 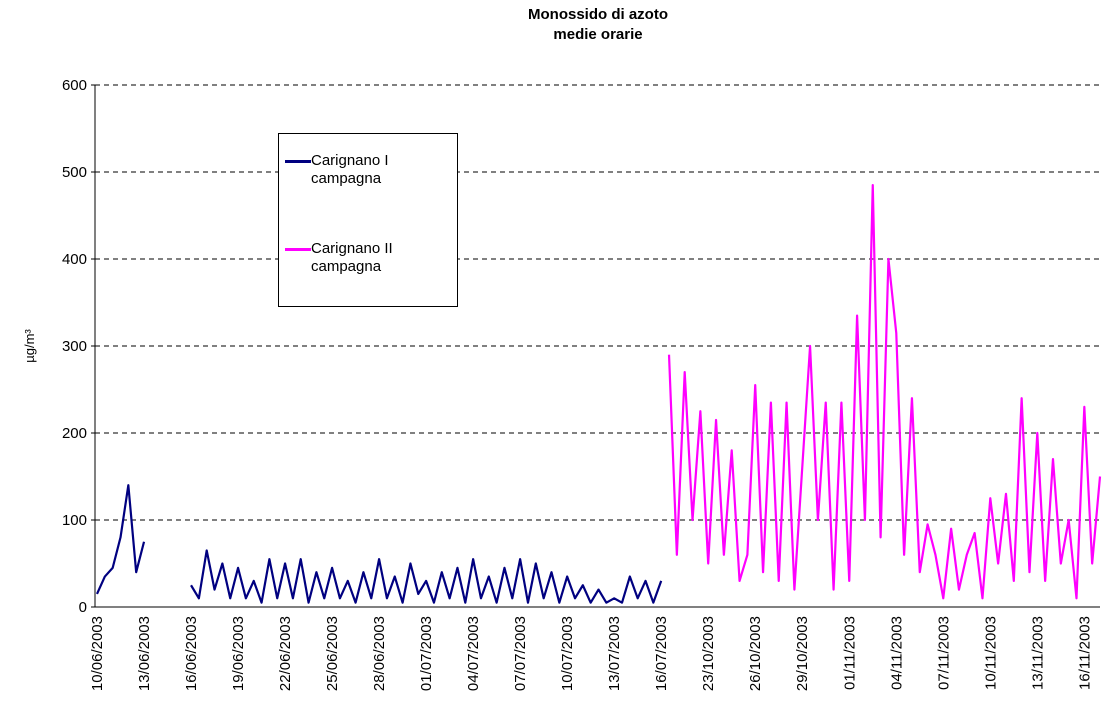 I want to click on y-tick-label: 0, so click(x=83, y=607).